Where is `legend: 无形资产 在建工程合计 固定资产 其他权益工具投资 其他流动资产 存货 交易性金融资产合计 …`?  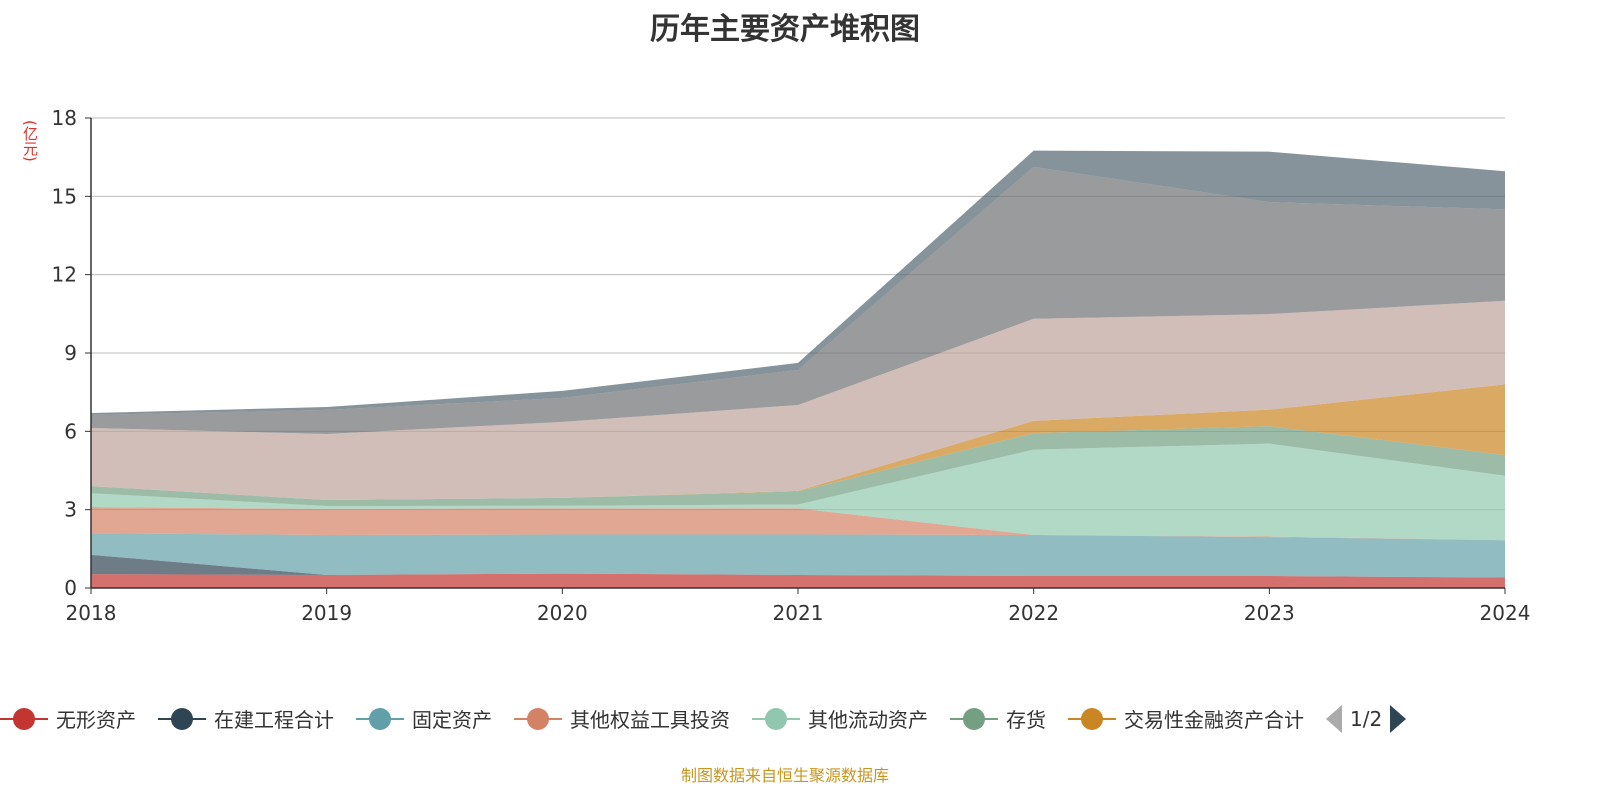 legend: 无形资产 在建工程合计 固定资产 其他权益工具投资 其他流动资产 存货 交易性金融资产合计 … is located at coordinates (703, 718).